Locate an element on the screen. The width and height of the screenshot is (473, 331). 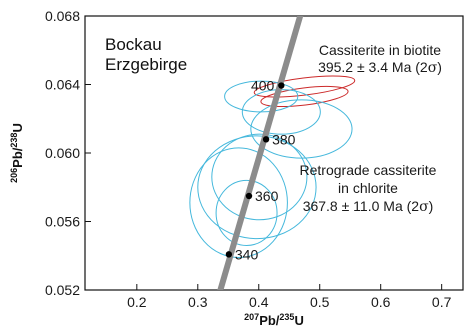
concordia-points: 340 360 380 400 is located at coordinates (260, 170).